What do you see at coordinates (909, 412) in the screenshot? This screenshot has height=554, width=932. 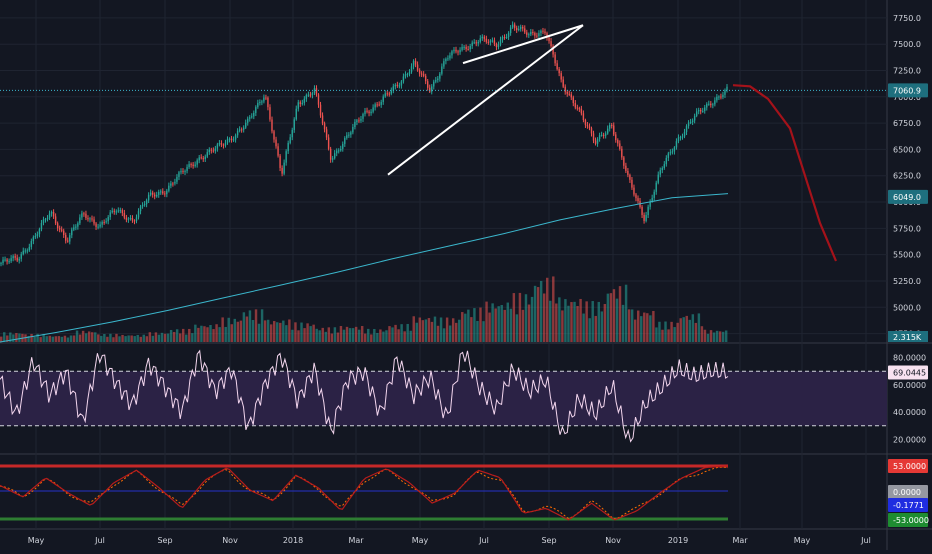 I see `oscillator-tick-label: 40.0000` at bounding box center [909, 412].